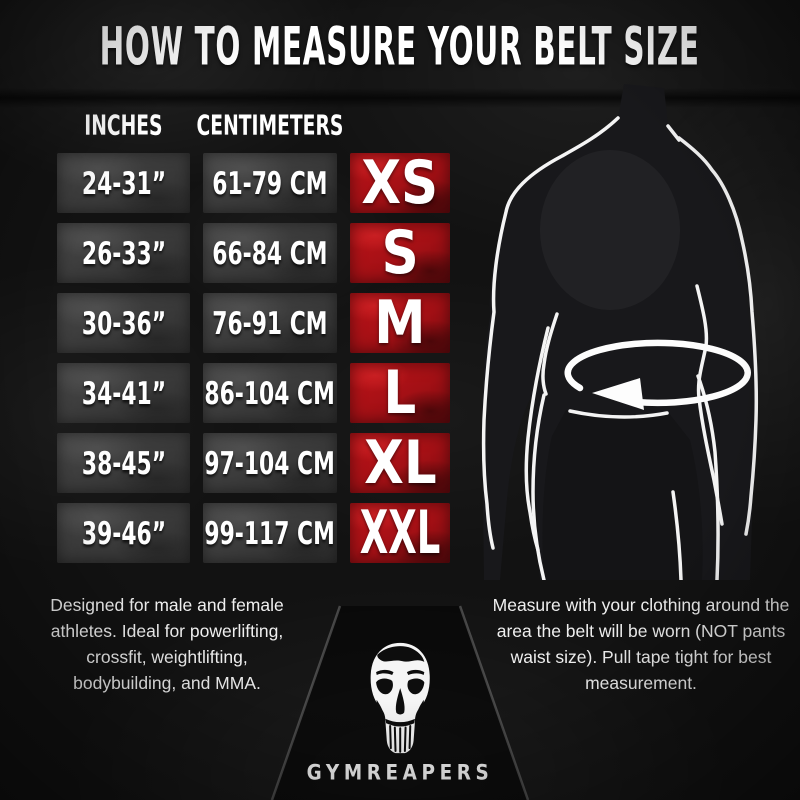 The height and width of the screenshot is (800, 800). Describe the element at coordinates (270, 183) in the screenshot. I see `centimeters-cell: 61-79 CM` at that location.